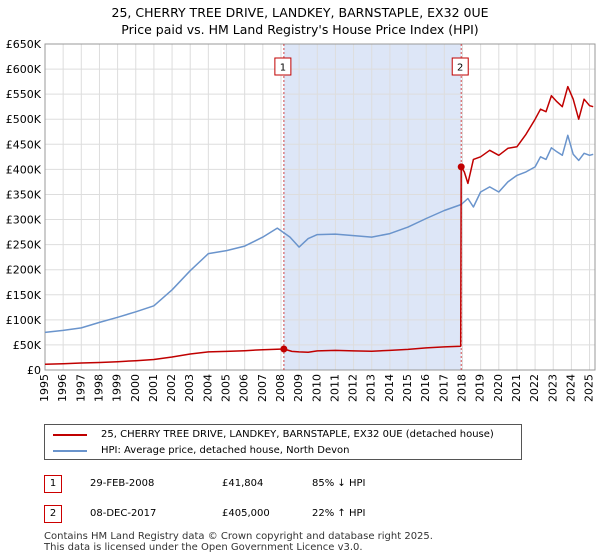 This screenshot has width=600, height=560. Describe the element at coordinates (244, 388) in the screenshot. I see `x-tick-label: 2006` at that location.